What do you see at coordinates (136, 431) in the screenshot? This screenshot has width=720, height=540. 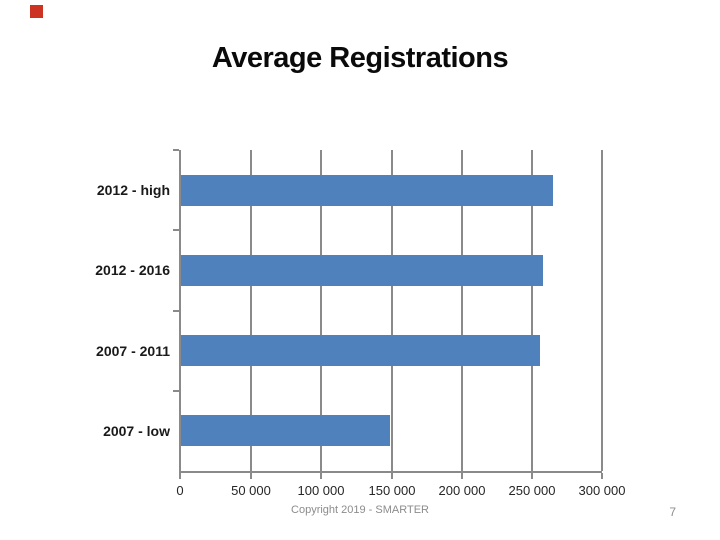 I see `category-label: 2007 - low` at bounding box center [136, 431].